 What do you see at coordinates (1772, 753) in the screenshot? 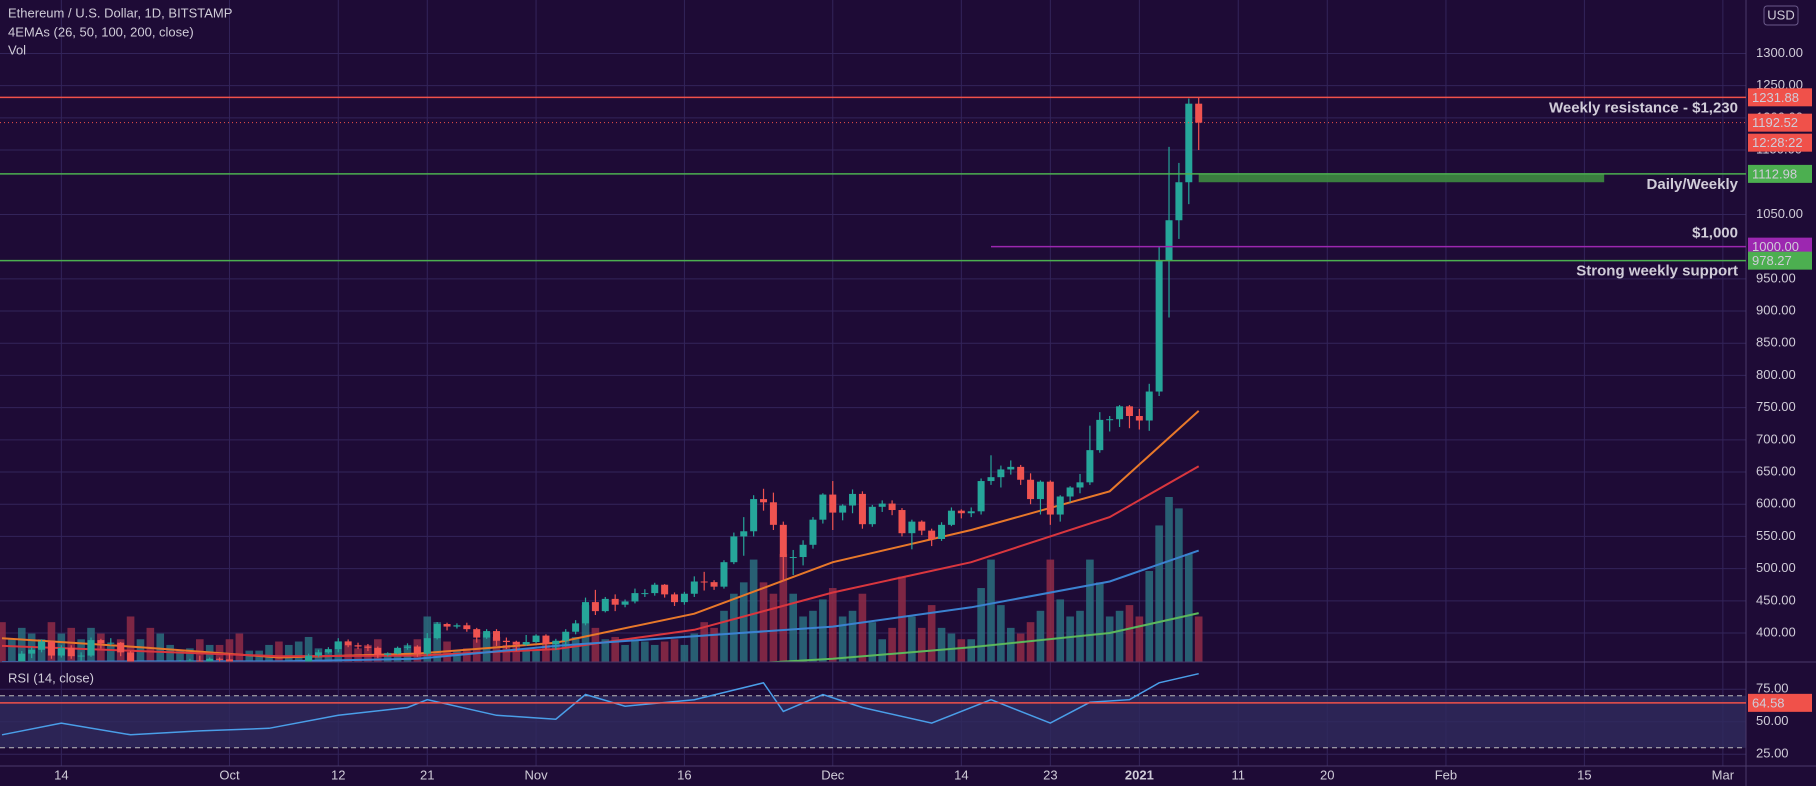
I see `rsi-tick-label: 25.00` at bounding box center [1772, 753].